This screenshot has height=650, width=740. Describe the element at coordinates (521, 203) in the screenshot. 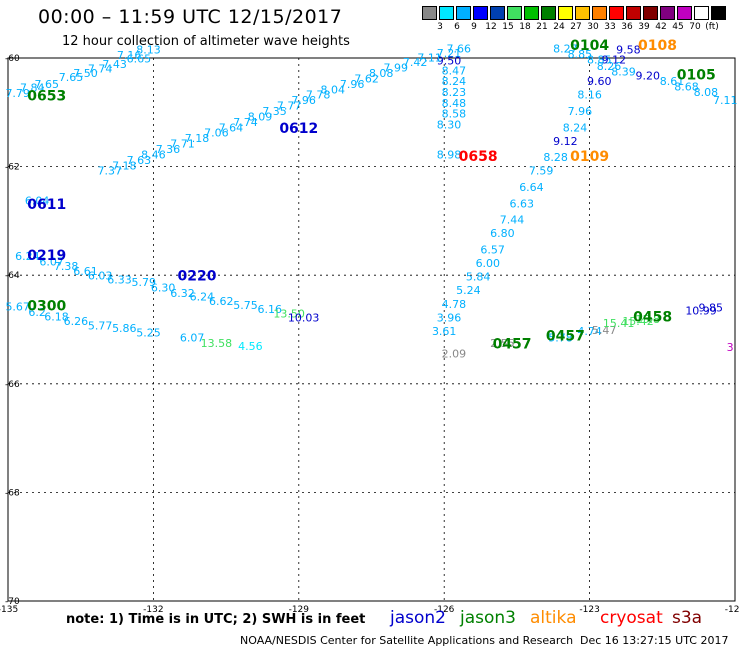

I see `wave-height-value: 6.63` at that location.